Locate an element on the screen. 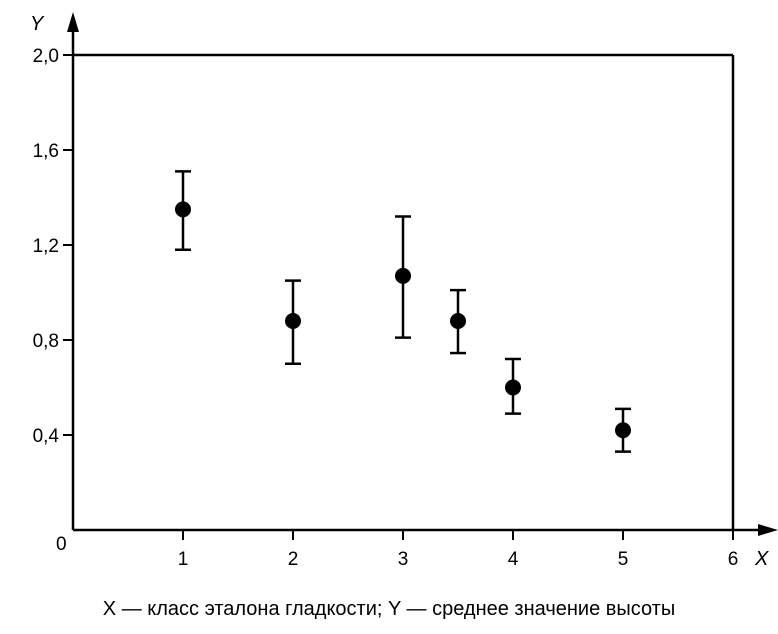 The image size is (778, 634). y-tick-label: 0,8 is located at coordinates (46, 341).